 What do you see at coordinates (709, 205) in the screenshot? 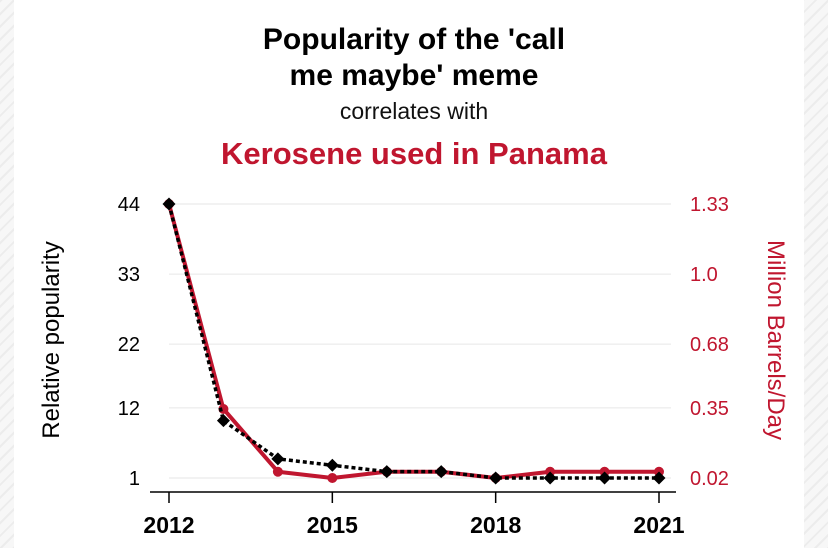
I see `right-tick-label: 1.33` at bounding box center [709, 205].